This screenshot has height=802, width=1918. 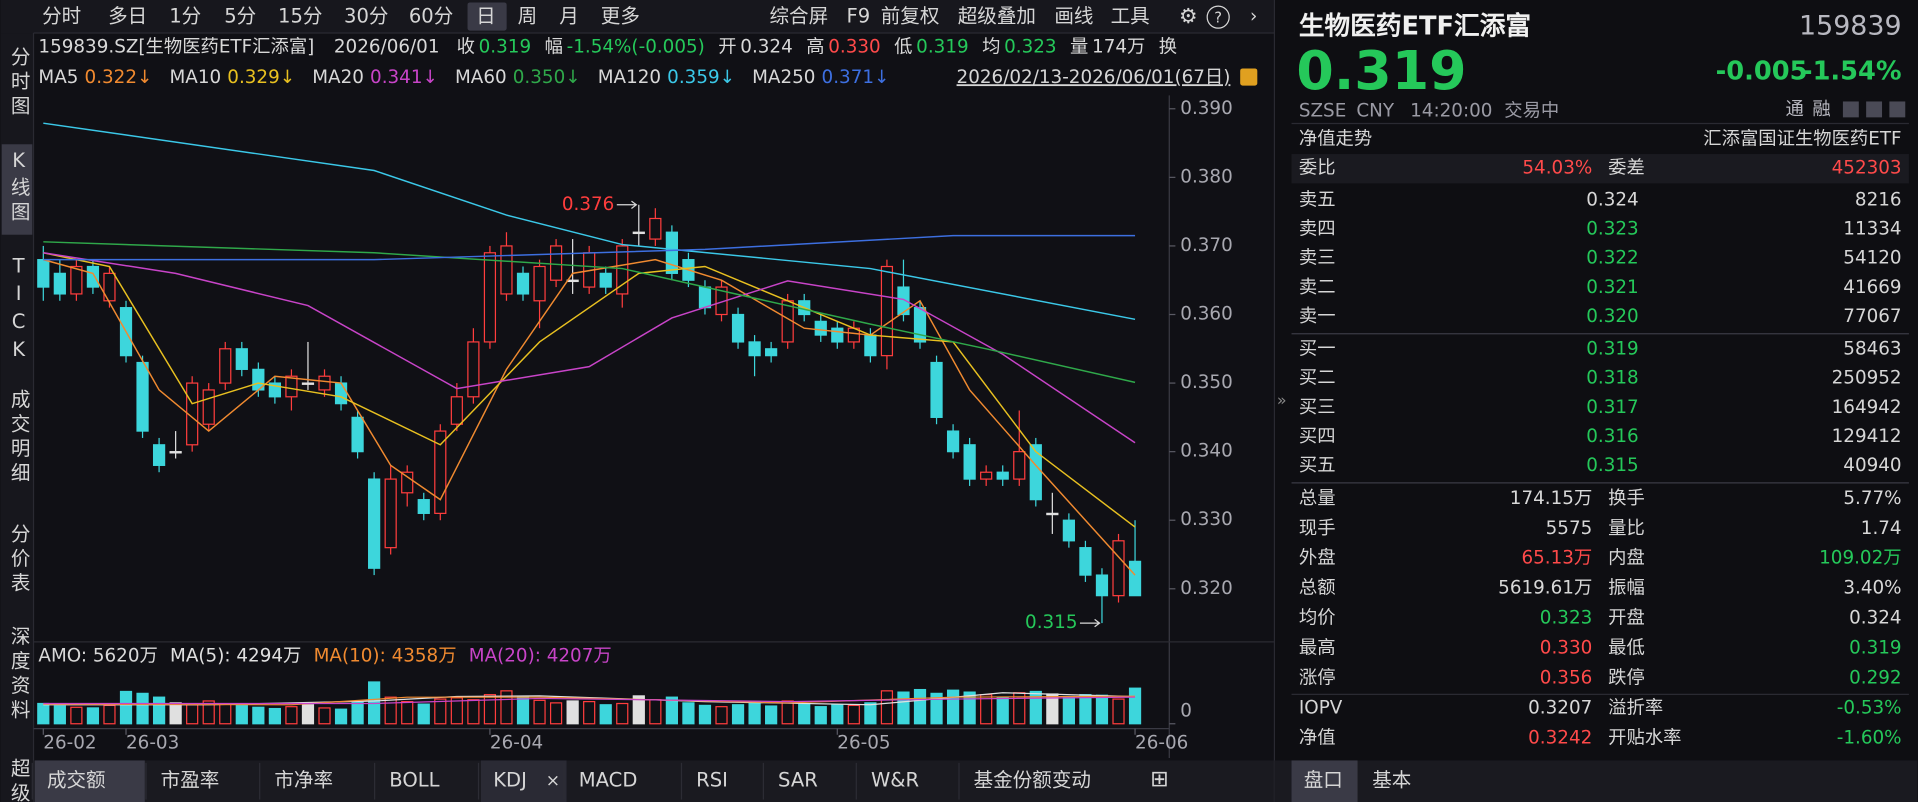 I want to click on bottom-tab: BOLL, so click(x=414, y=780).